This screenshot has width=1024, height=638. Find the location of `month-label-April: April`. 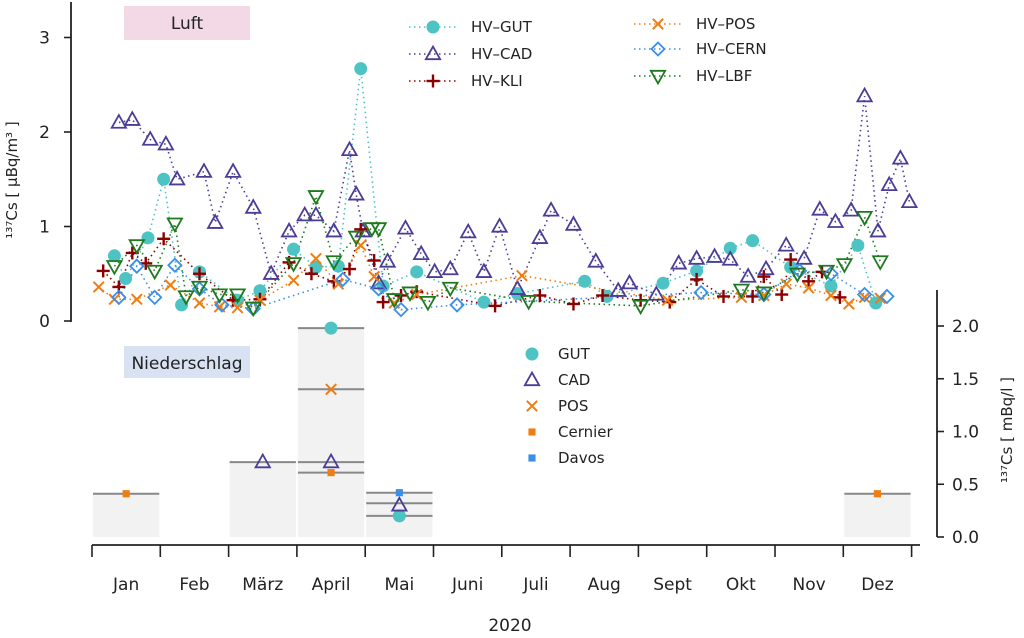

month-label-April: April is located at coordinates (331, 585).